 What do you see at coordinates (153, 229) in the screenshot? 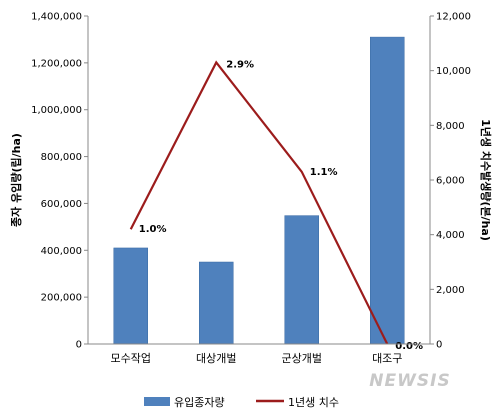
I see `line-data-label: 1.0%` at bounding box center [153, 229].